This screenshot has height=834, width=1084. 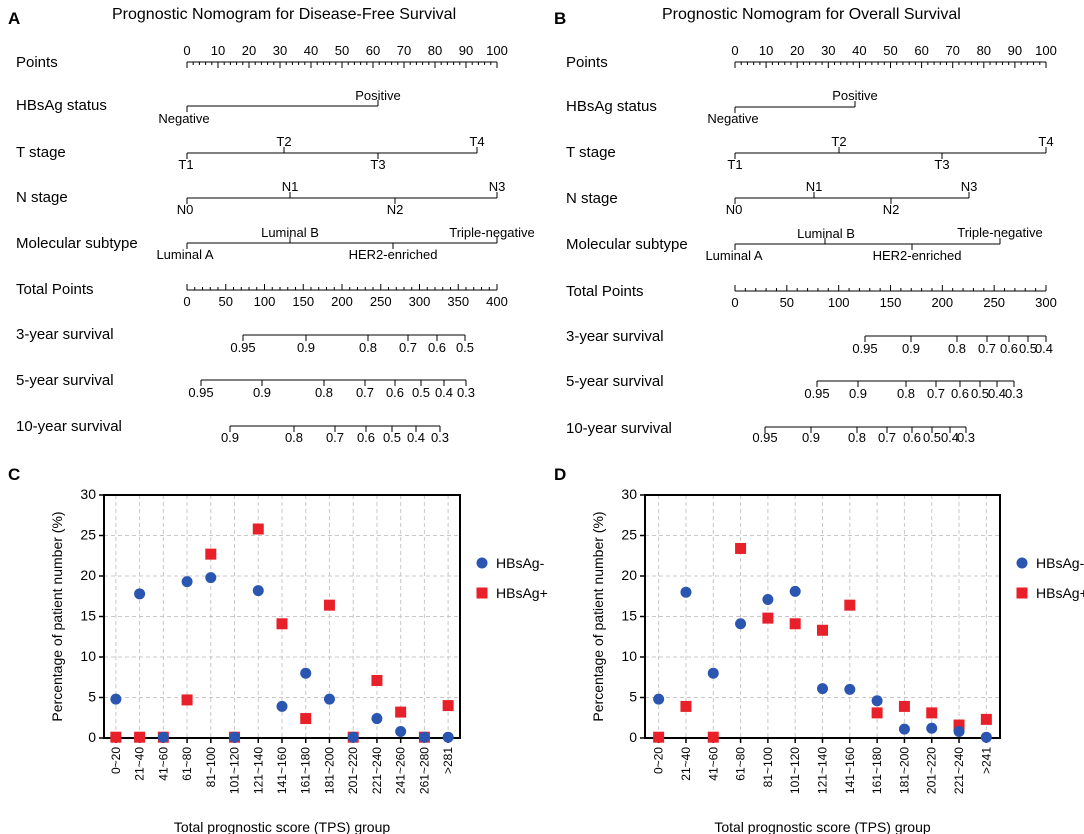 What do you see at coordinates (306, 770) in the screenshot?
I see `x-tick-label: 161~180` at bounding box center [306, 770].